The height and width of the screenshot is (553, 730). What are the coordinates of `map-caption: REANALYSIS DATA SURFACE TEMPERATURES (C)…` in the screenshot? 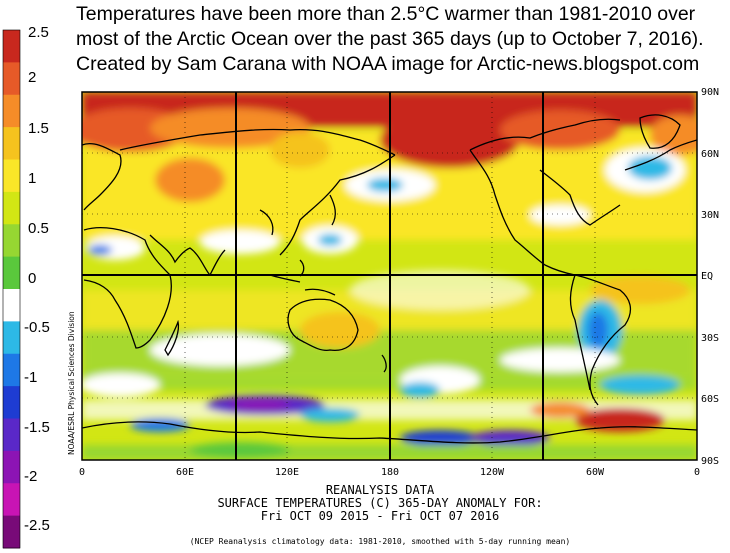 It's located at (365, 503).